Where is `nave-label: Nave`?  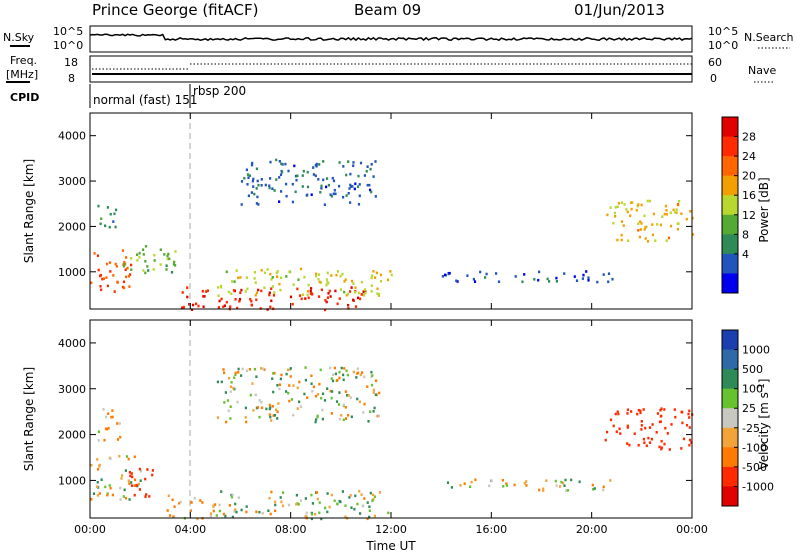 nave-label: Nave is located at coordinates (762, 70).